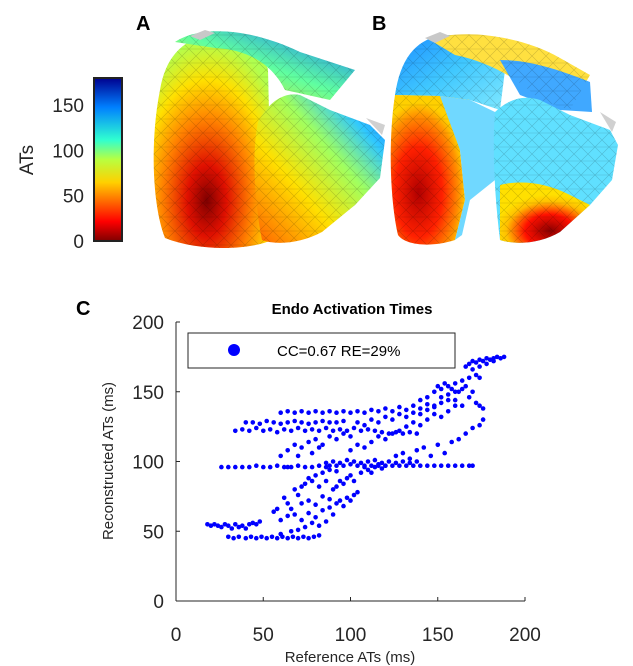 Image resolution: width=633 pixels, height=666 pixels. Describe the element at coordinates (143, 24) in the screenshot. I see `panel-label-a: A` at that location.